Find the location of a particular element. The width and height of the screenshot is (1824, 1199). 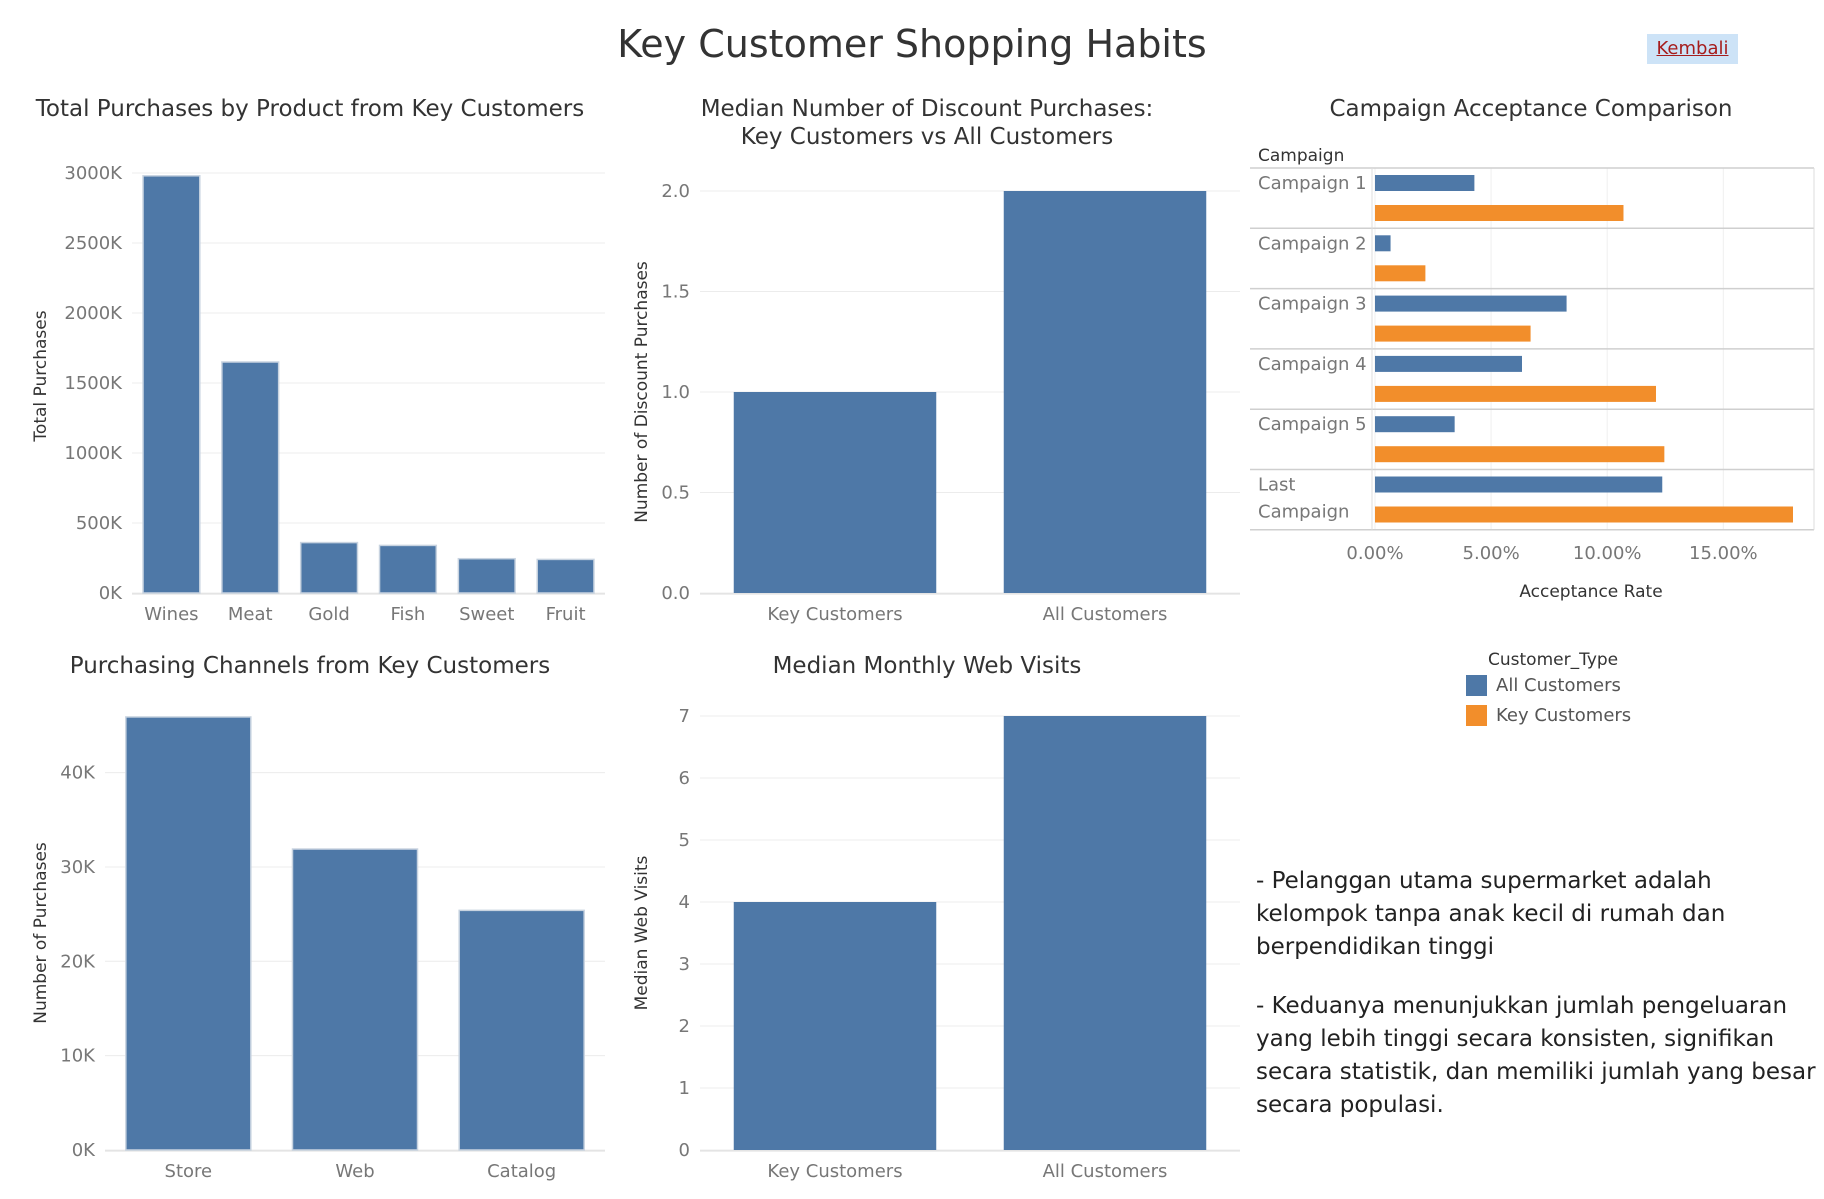

legend-swatch-all is located at coordinates (1476, 685).